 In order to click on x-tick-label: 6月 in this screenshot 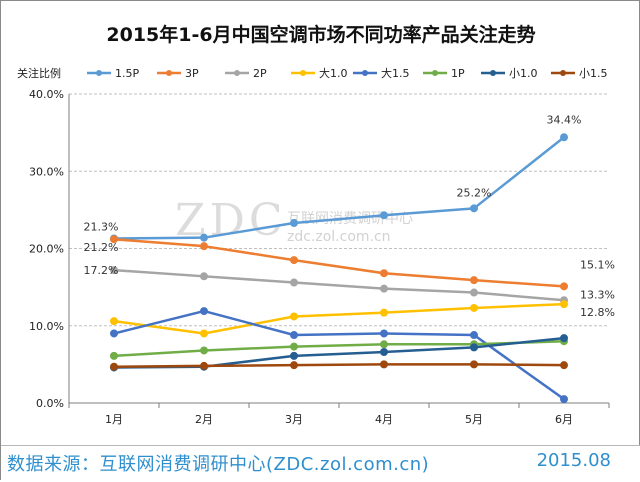, I will do `click(564, 419)`.